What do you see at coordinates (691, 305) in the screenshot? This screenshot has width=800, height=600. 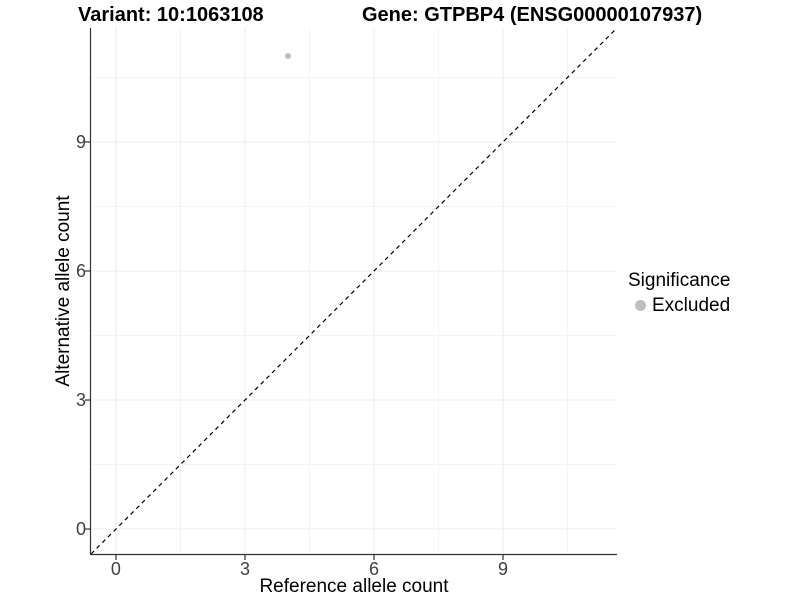 I see `legend-item-label: Excluded` at bounding box center [691, 305].